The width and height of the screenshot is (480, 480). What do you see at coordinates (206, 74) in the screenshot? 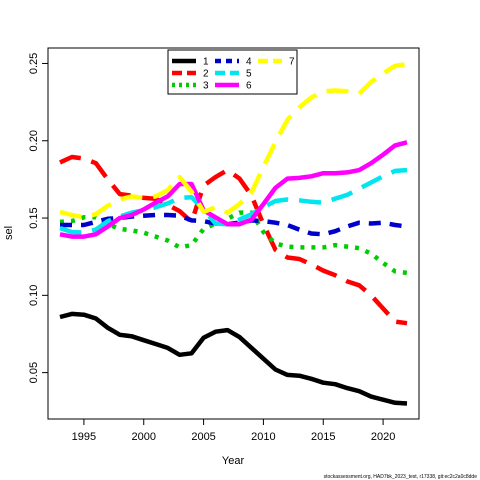
I see `legend-label-2: 2` at bounding box center [206, 74].